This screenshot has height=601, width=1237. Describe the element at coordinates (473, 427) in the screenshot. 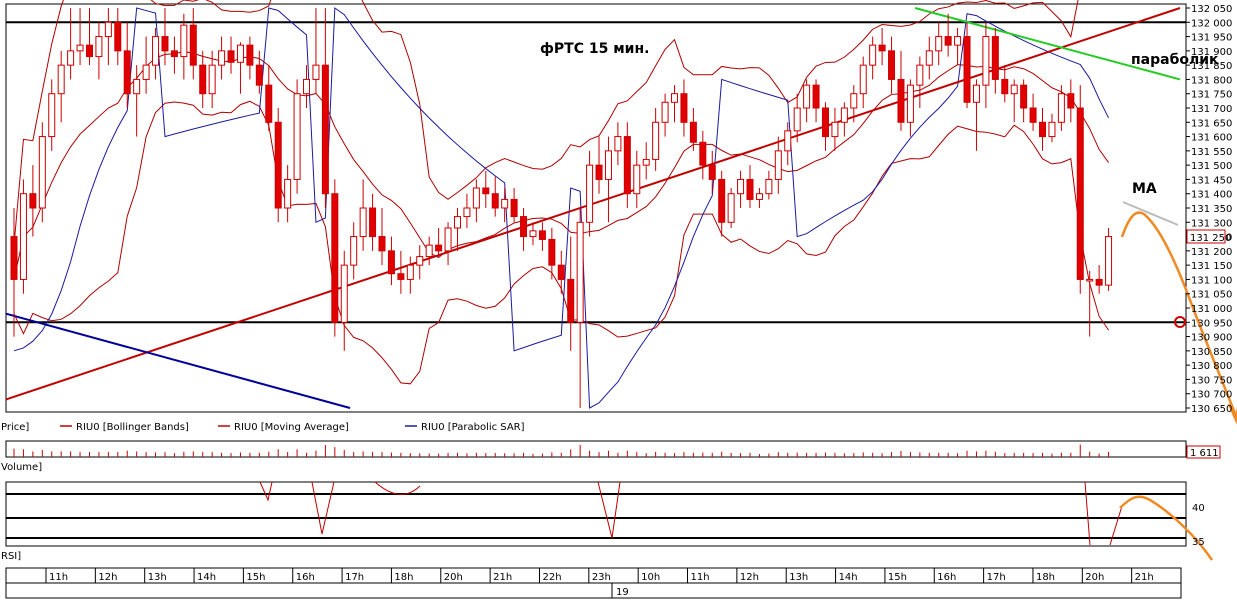

I see `legend-sar: RIU0 [Parabolic SAR]` at that location.